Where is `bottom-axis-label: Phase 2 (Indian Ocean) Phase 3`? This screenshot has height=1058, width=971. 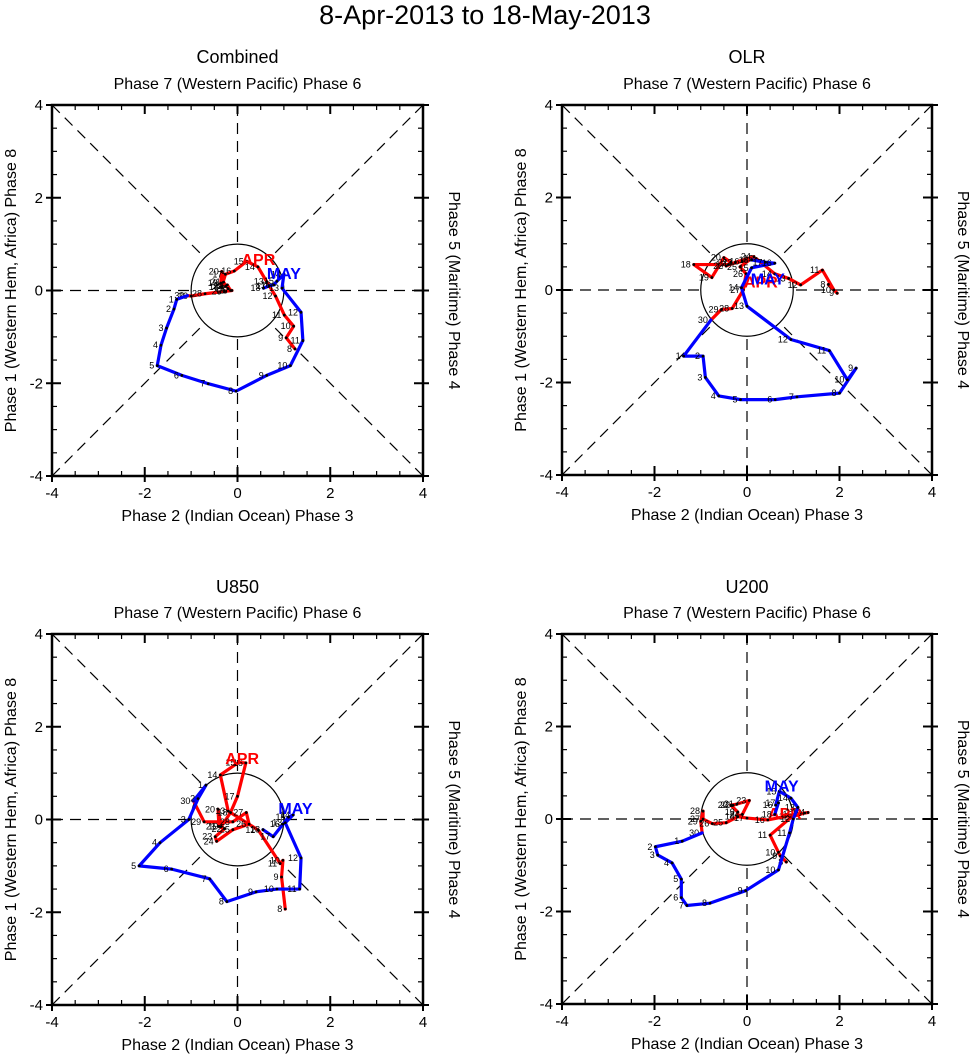 bottom-axis-label: Phase 2 (Indian Ocean) Phase 3 is located at coordinates (237, 1045).